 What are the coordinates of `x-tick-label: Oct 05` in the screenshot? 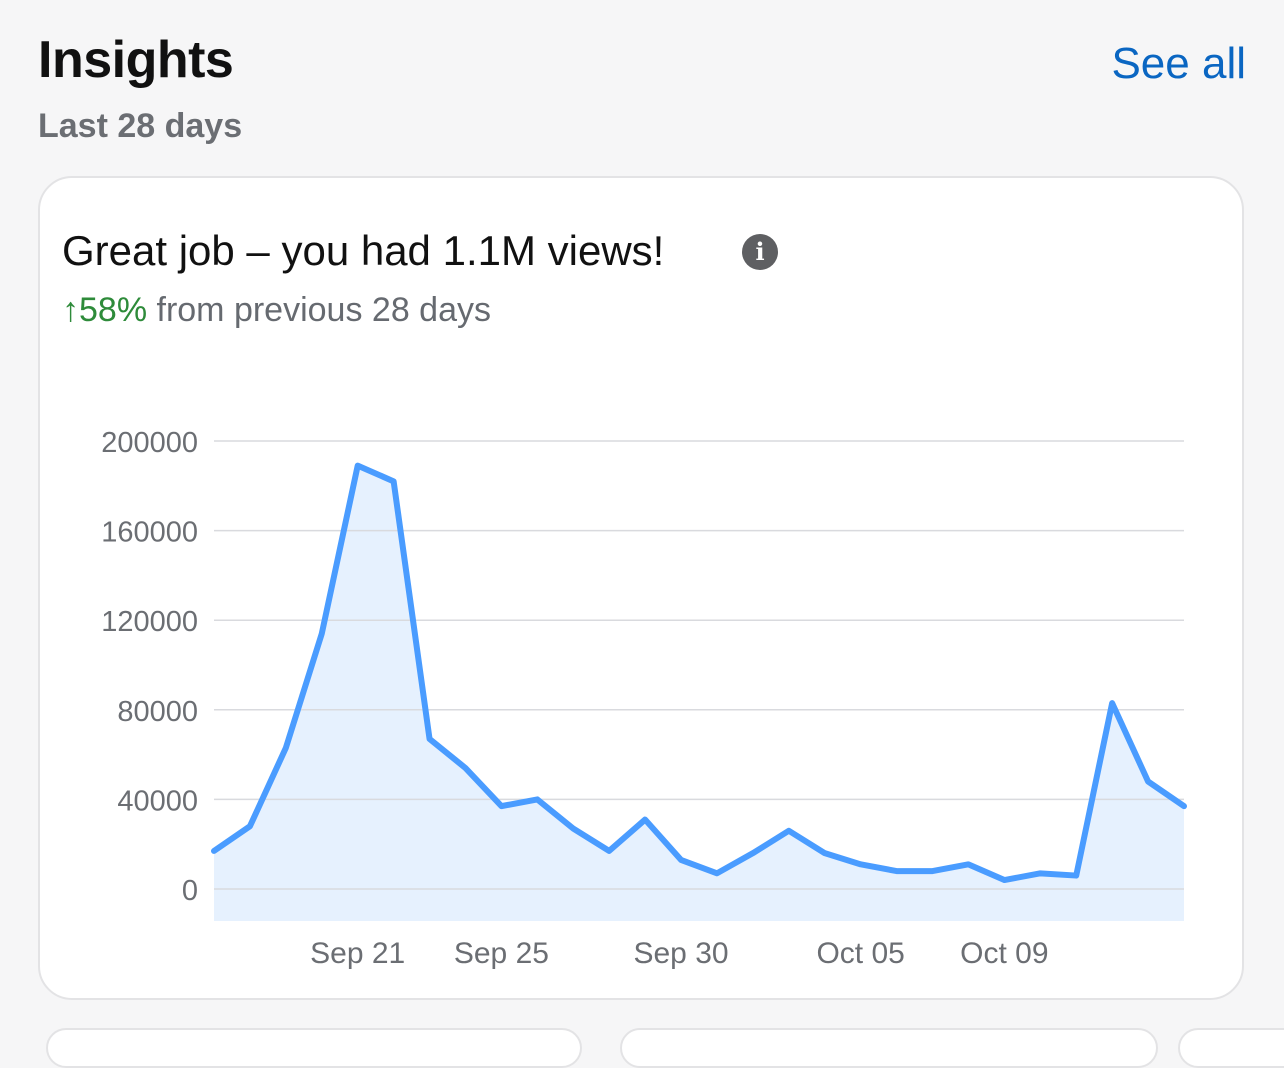 It's located at (860, 953).